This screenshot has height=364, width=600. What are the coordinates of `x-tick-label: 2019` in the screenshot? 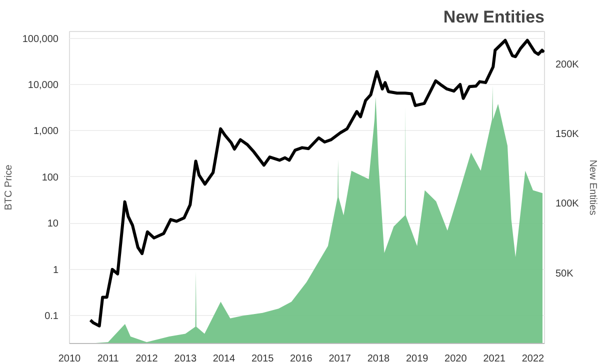 It's located at (417, 359).